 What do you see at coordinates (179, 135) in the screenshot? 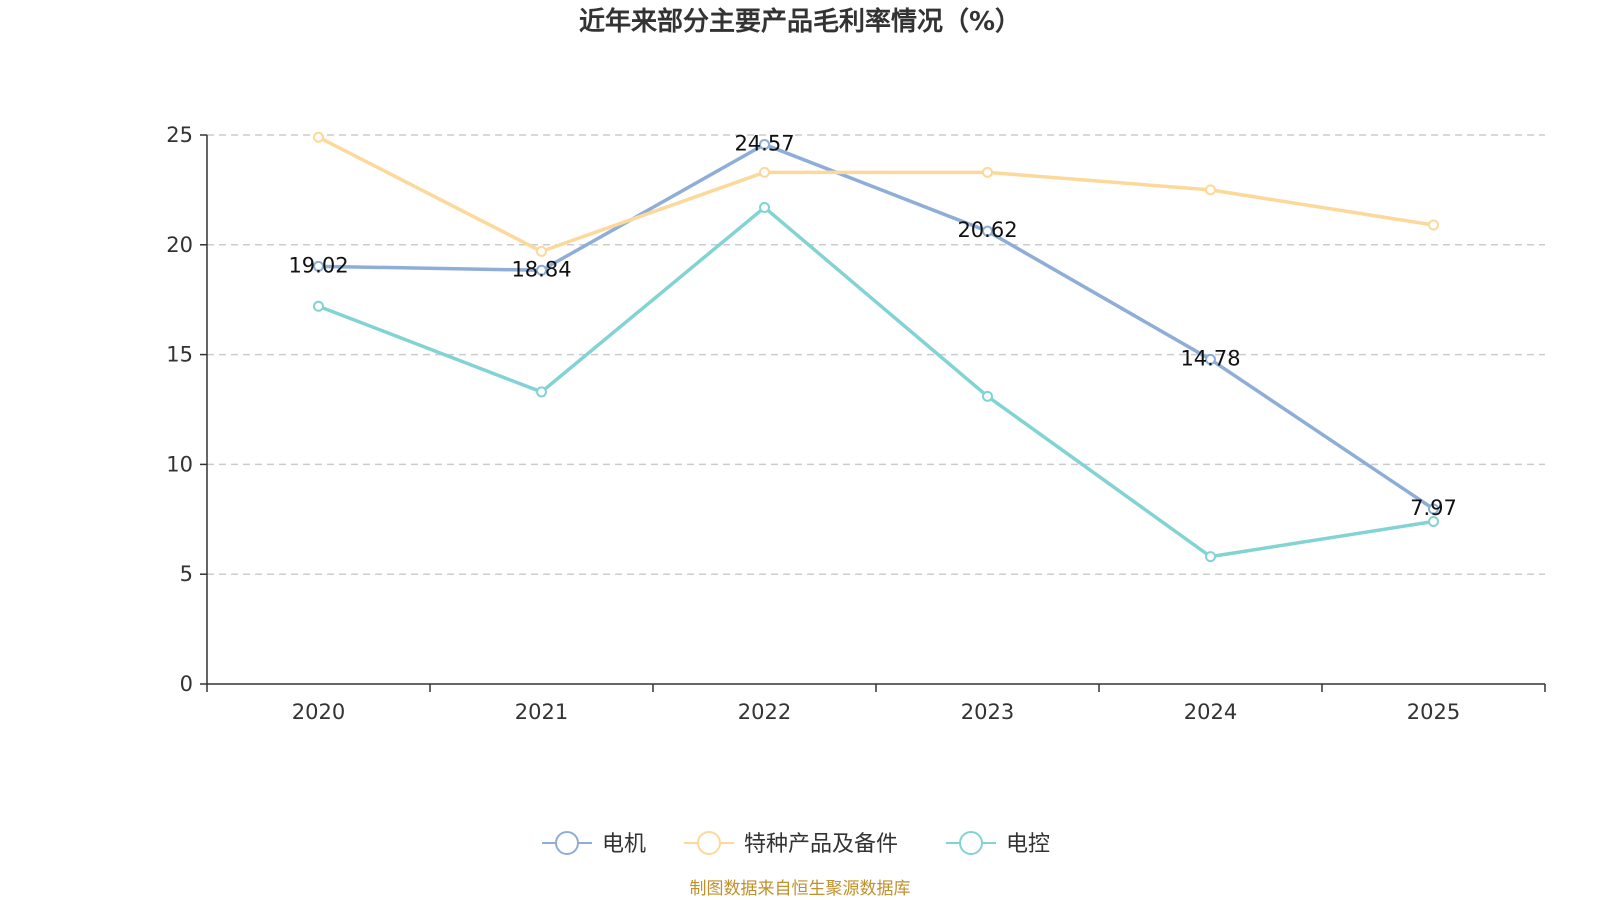
I see `y-tick-label: 25` at bounding box center [179, 135].